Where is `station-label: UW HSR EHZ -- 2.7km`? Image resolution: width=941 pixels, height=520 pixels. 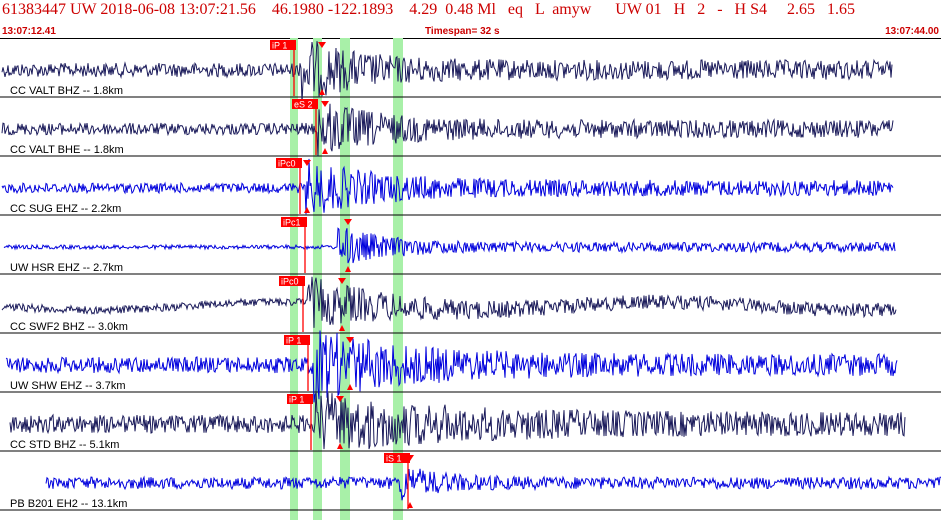
station-label: UW HSR EHZ -- 2.7km is located at coordinates (66, 268).